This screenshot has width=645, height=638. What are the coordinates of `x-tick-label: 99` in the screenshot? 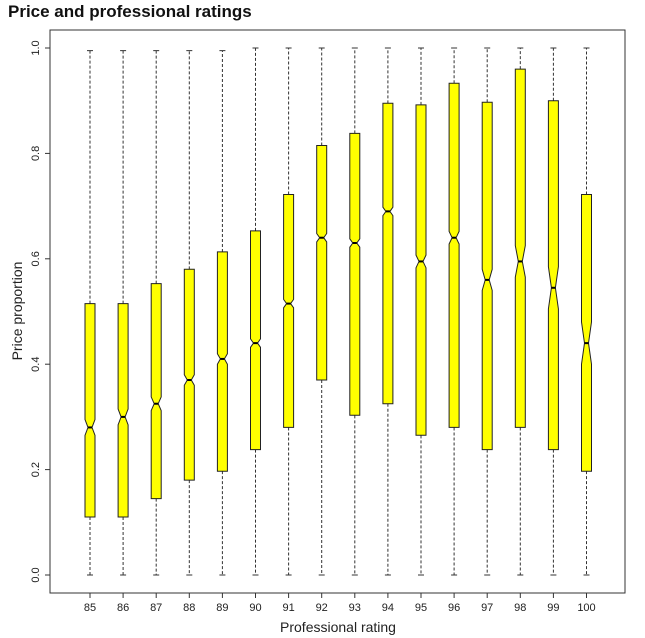 It's located at (553, 608).